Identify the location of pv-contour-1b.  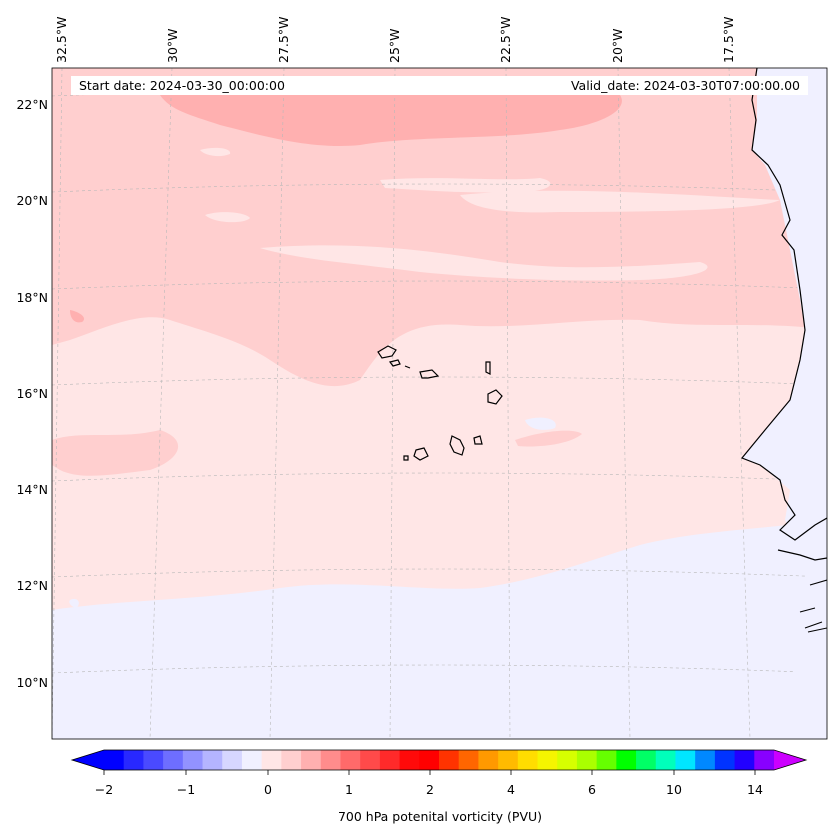
(77, 316).